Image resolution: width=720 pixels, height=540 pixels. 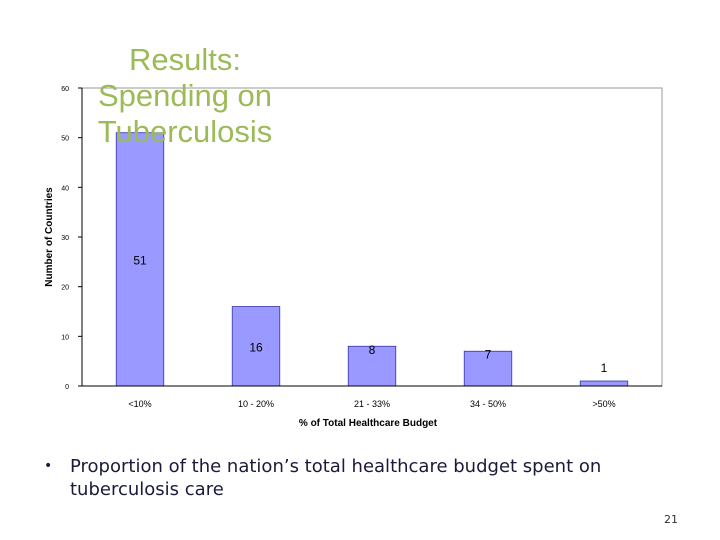 What do you see at coordinates (65, 288) in the screenshot?
I see `y-tick-label: 20` at bounding box center [65, 288].